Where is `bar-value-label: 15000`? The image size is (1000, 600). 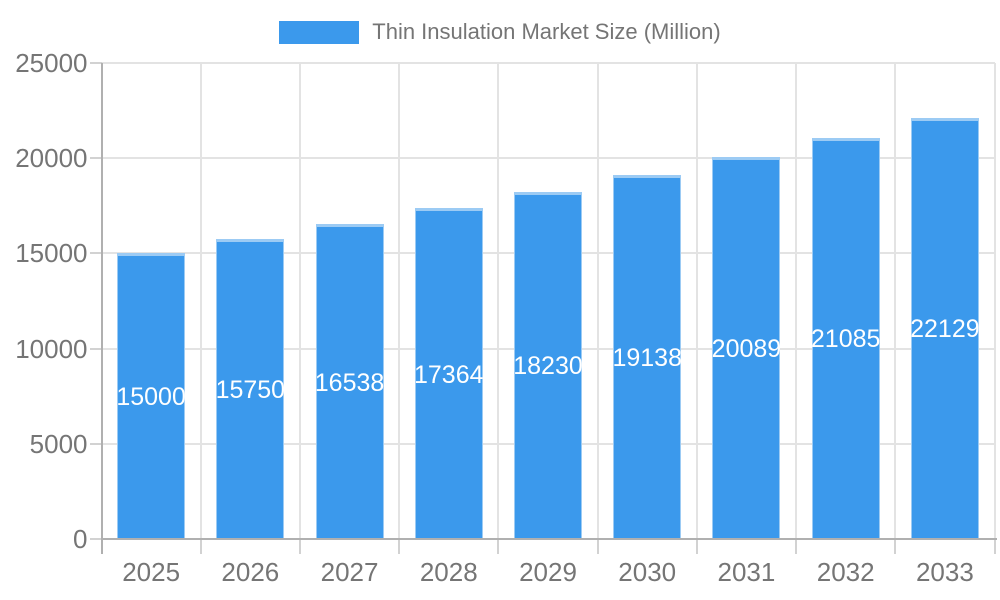 bar-value-label: 15000 is located at coordinates (151, 397).